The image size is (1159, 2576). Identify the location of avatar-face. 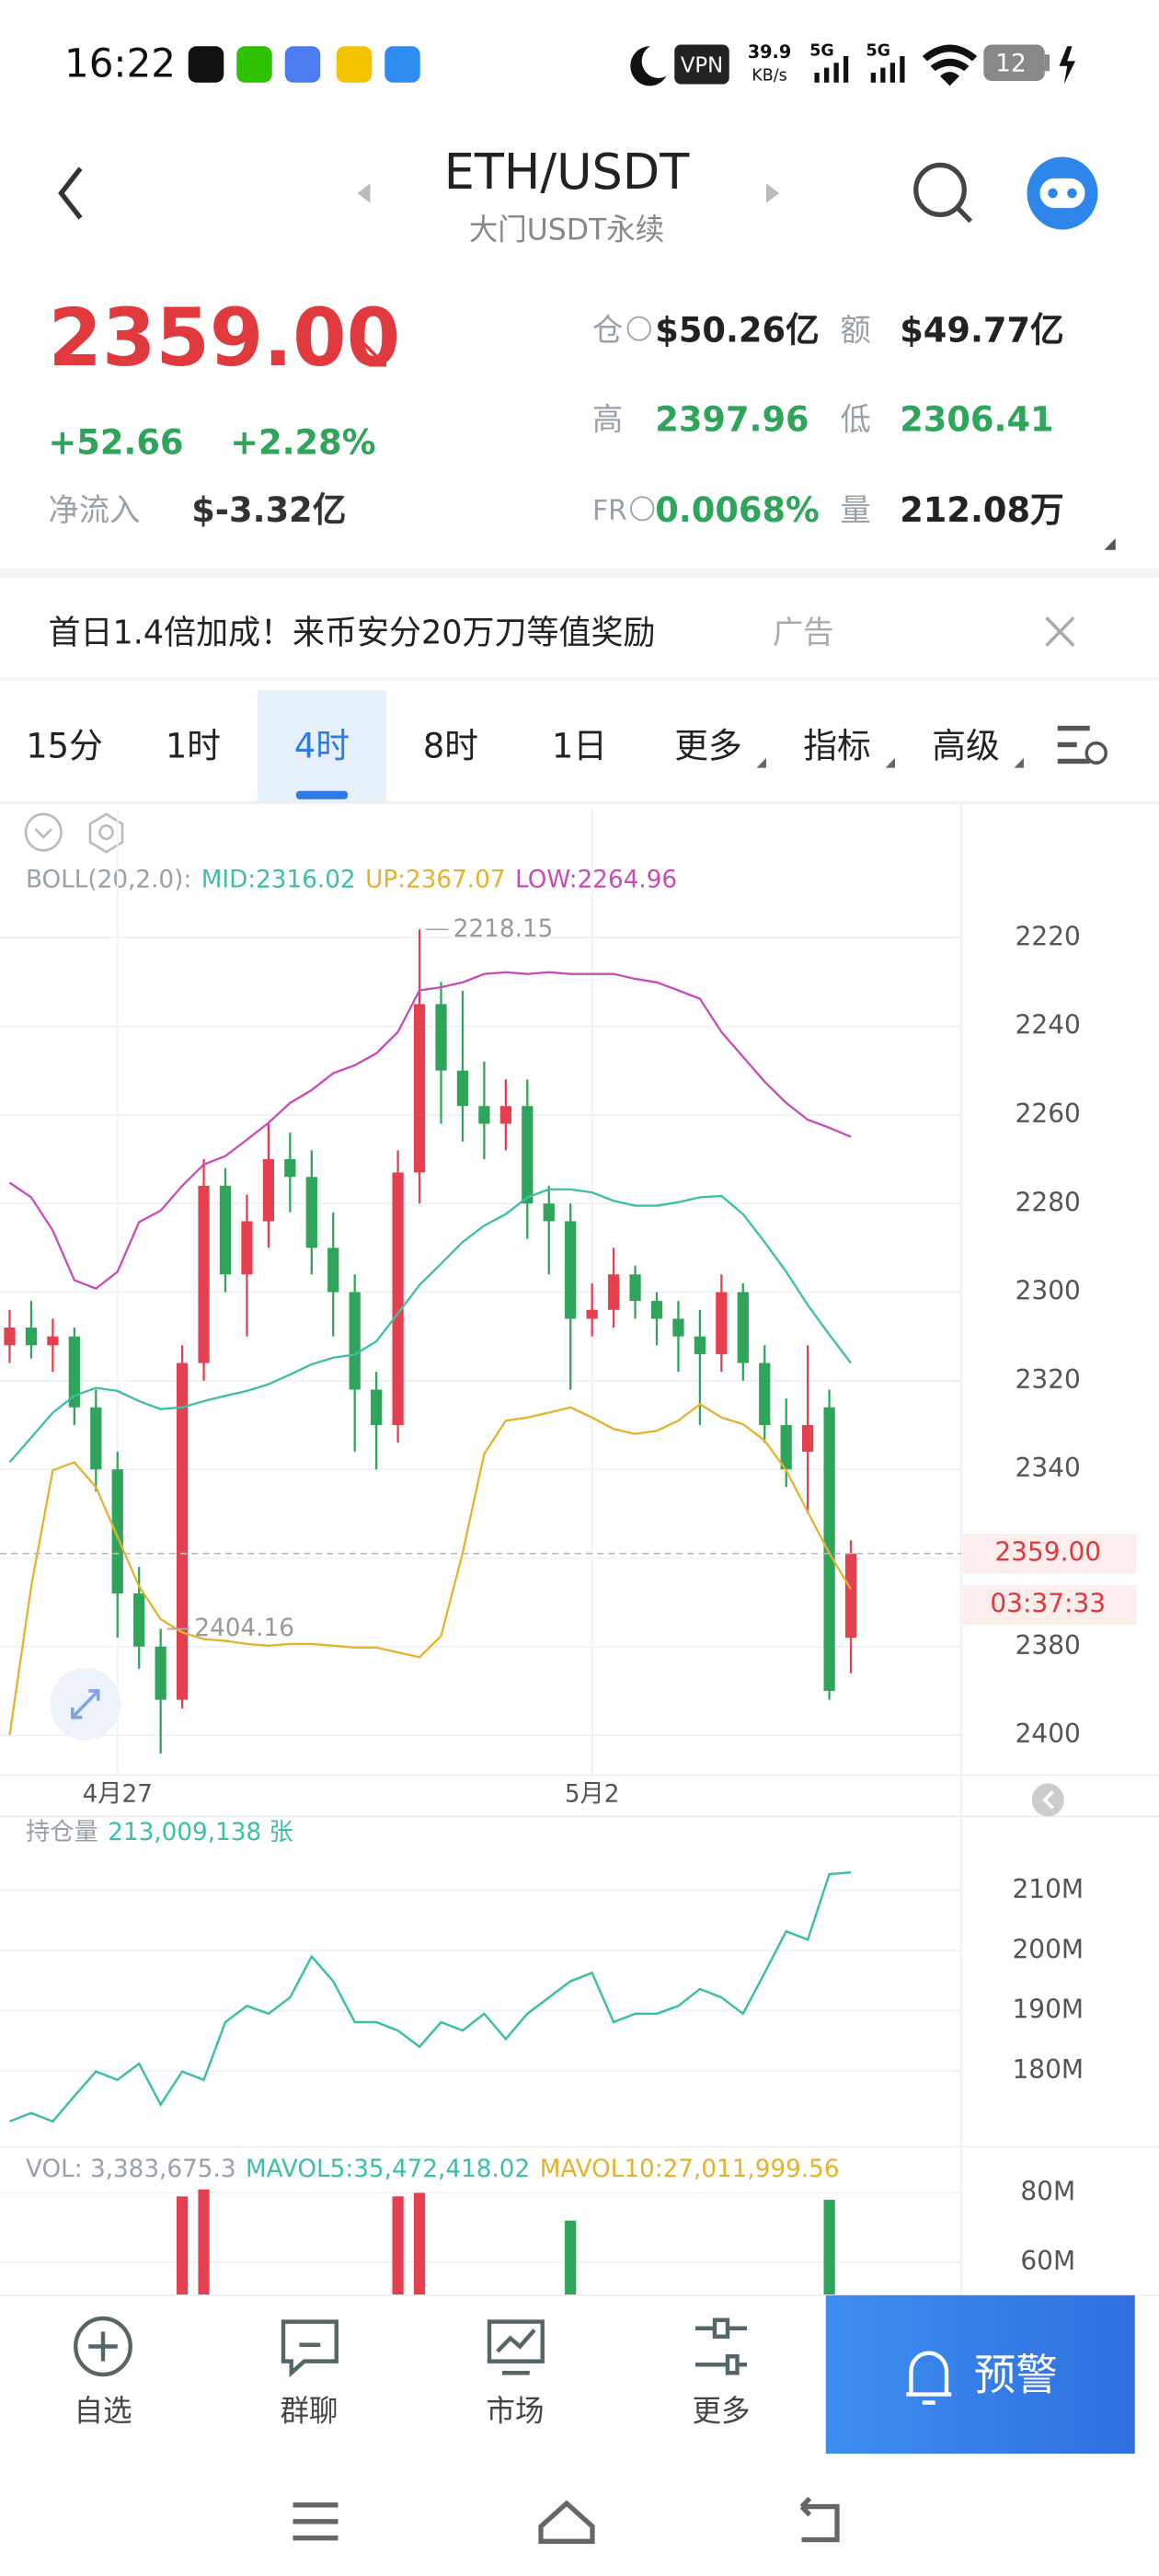
(1062, 193).